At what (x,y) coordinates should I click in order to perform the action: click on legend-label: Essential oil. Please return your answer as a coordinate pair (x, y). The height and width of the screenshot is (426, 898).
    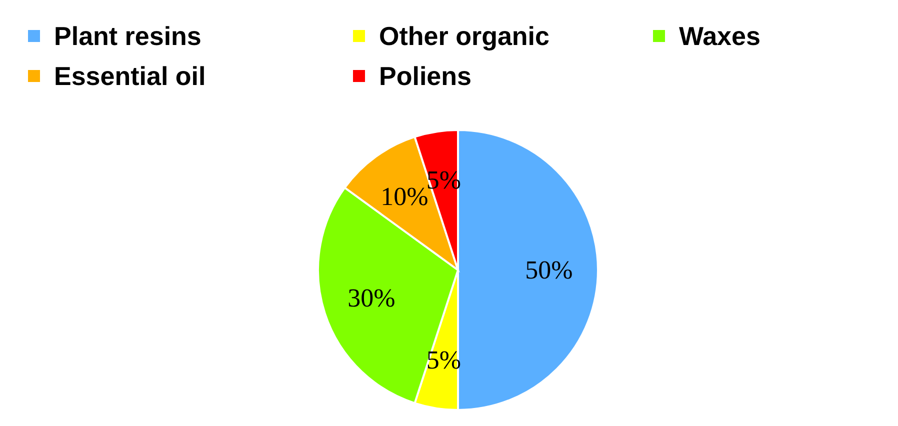
    Looking at the image, I should click on (130, 76).